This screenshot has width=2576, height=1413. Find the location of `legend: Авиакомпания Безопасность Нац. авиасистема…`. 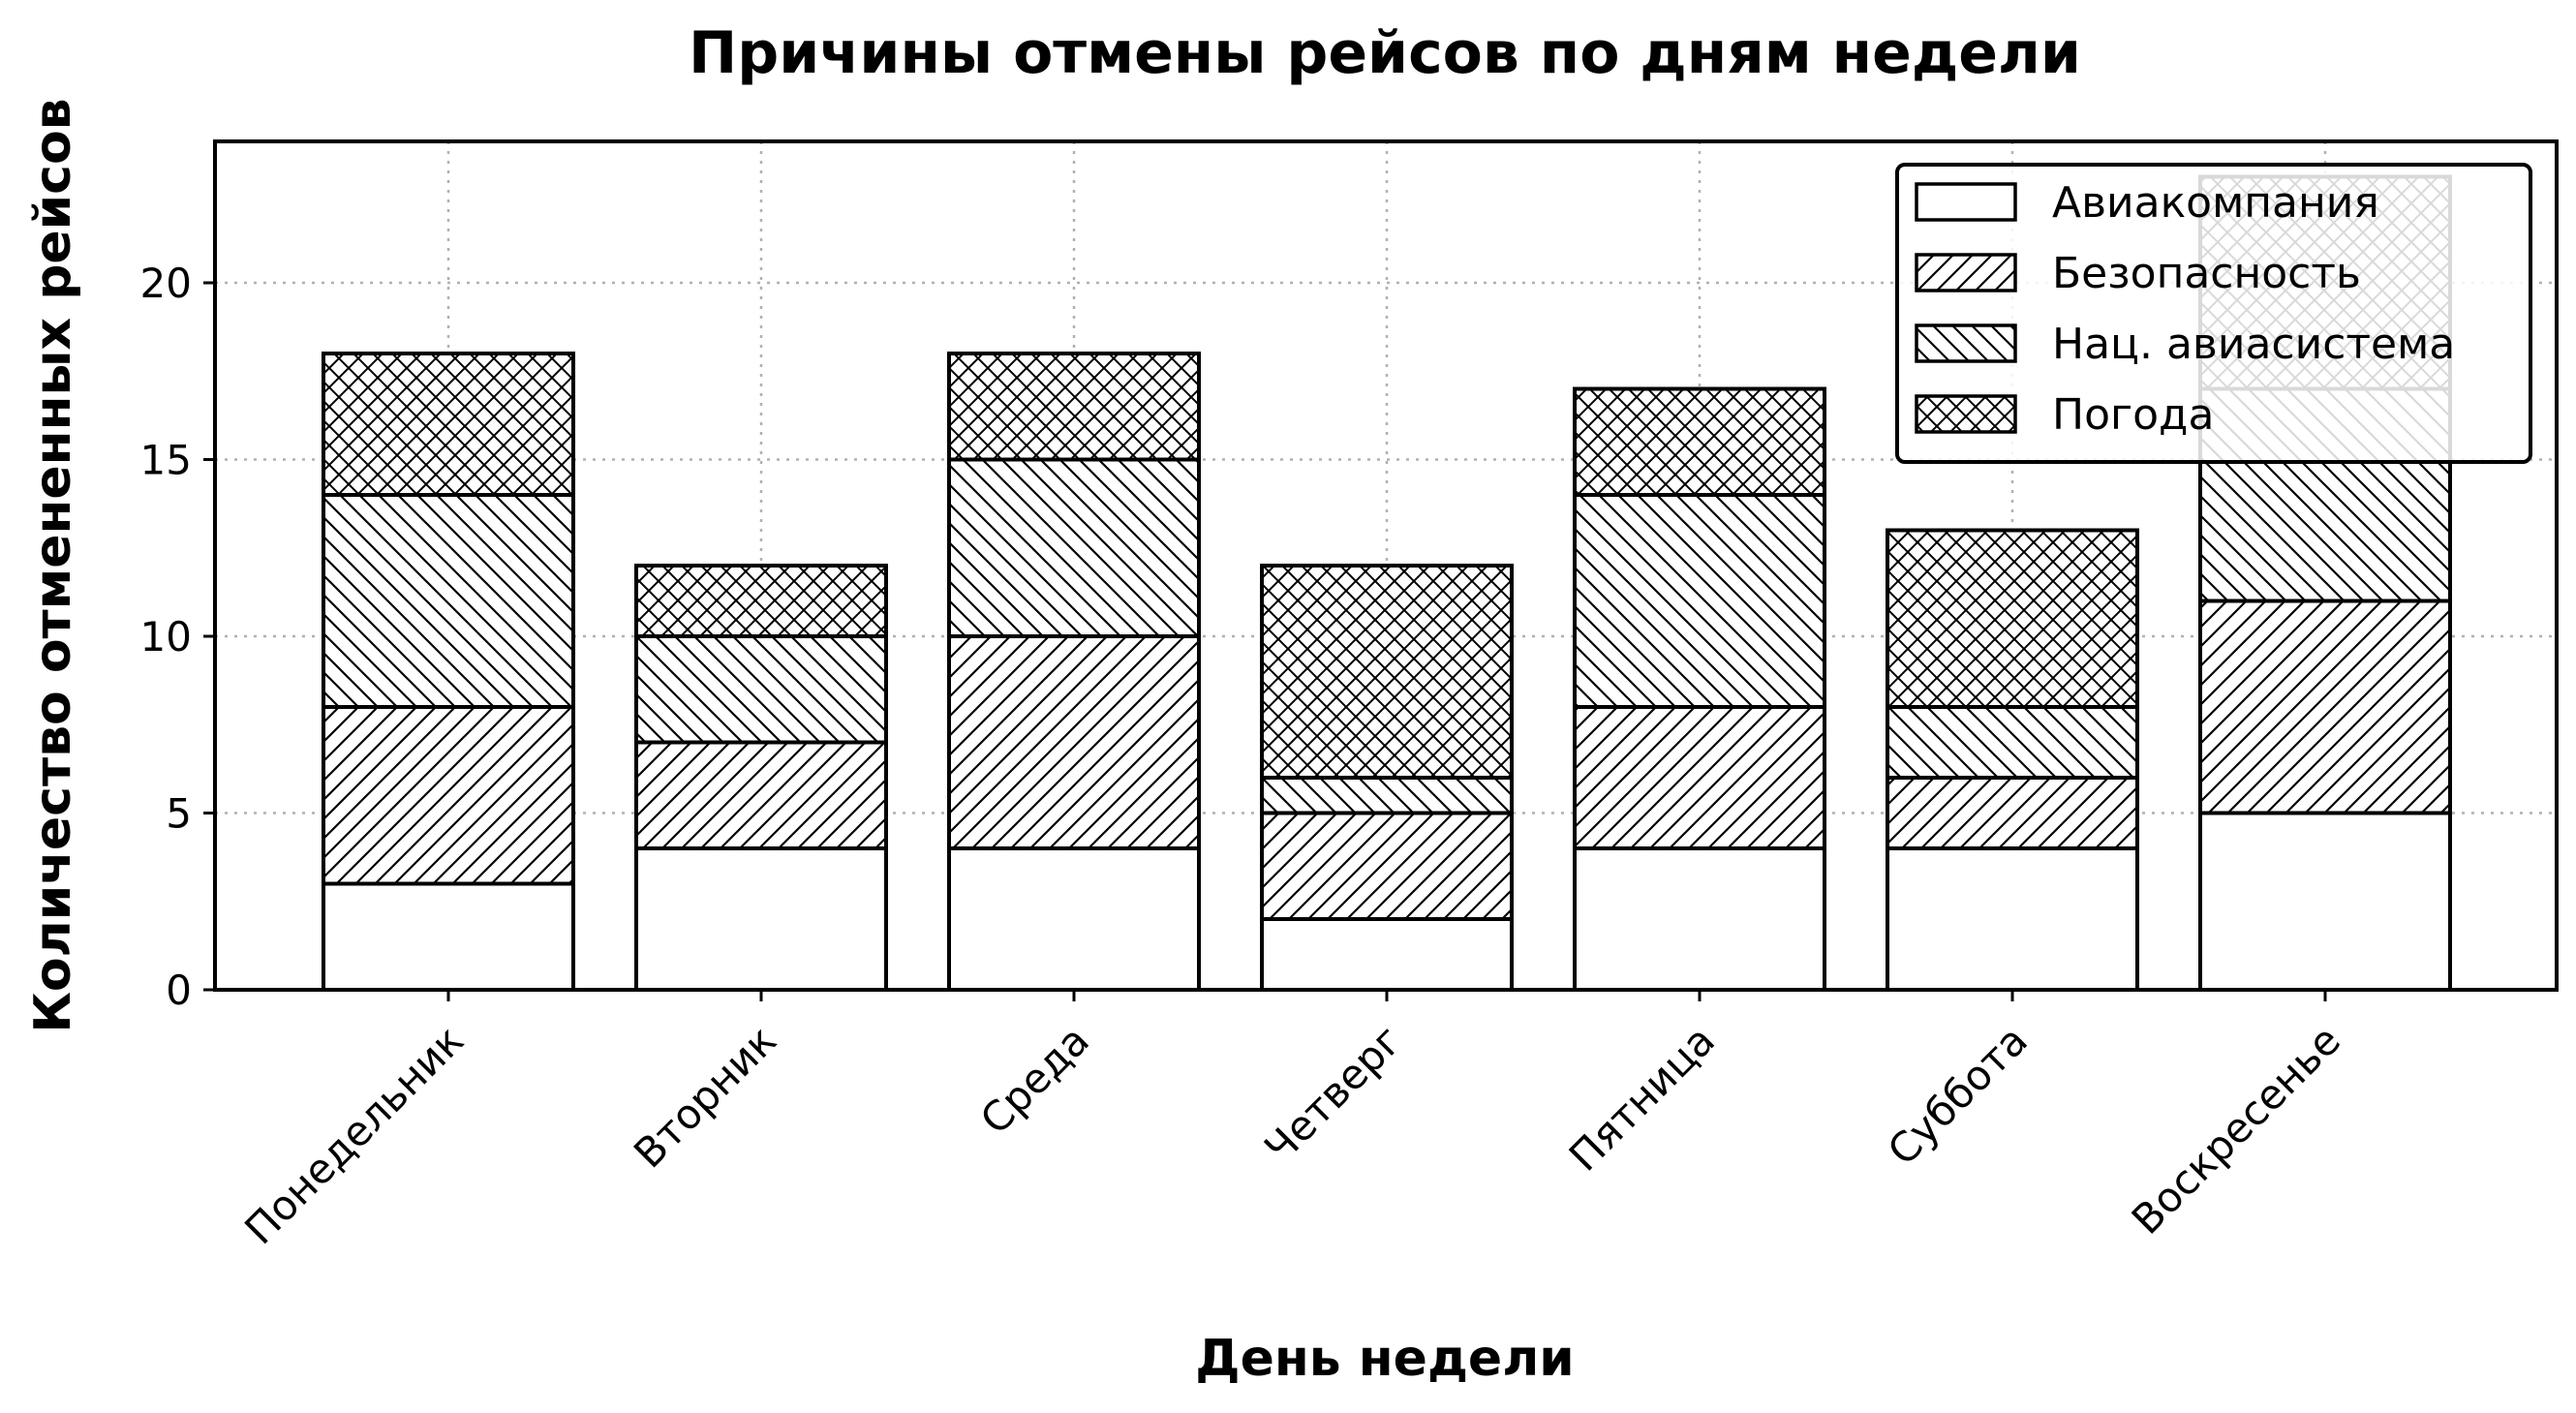

legend: Авиакомпания Безопасность Нац. авиасистема… is located at coordinates (2213, 313).